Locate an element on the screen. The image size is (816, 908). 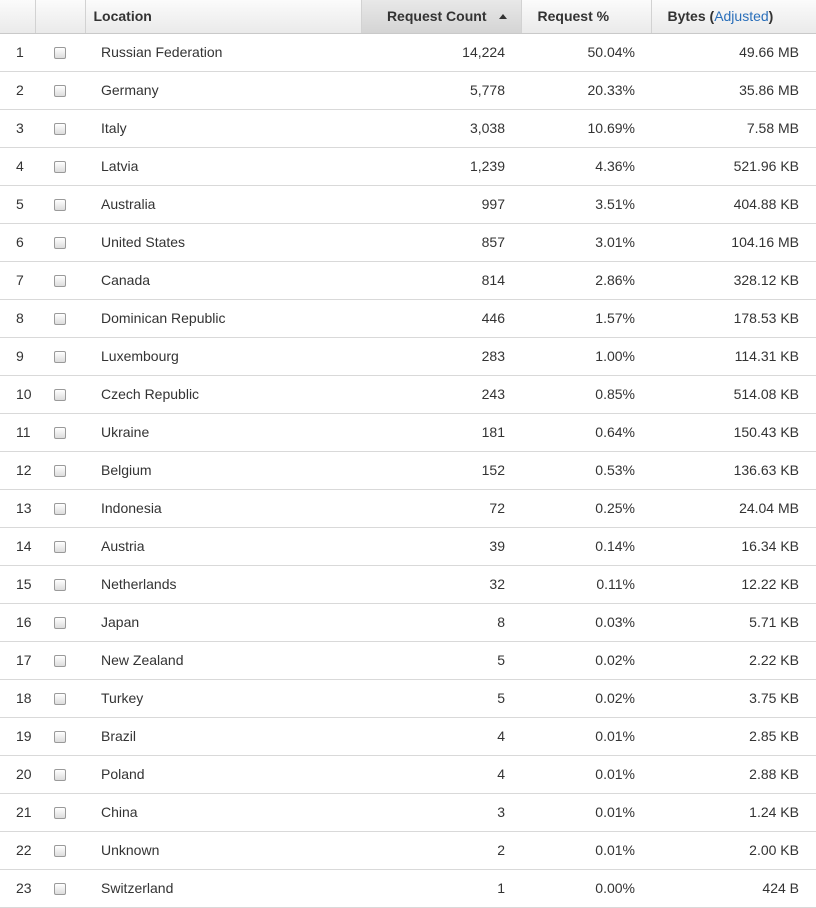
row-request-percent: 0.03% is located at coordinates (586, 622).